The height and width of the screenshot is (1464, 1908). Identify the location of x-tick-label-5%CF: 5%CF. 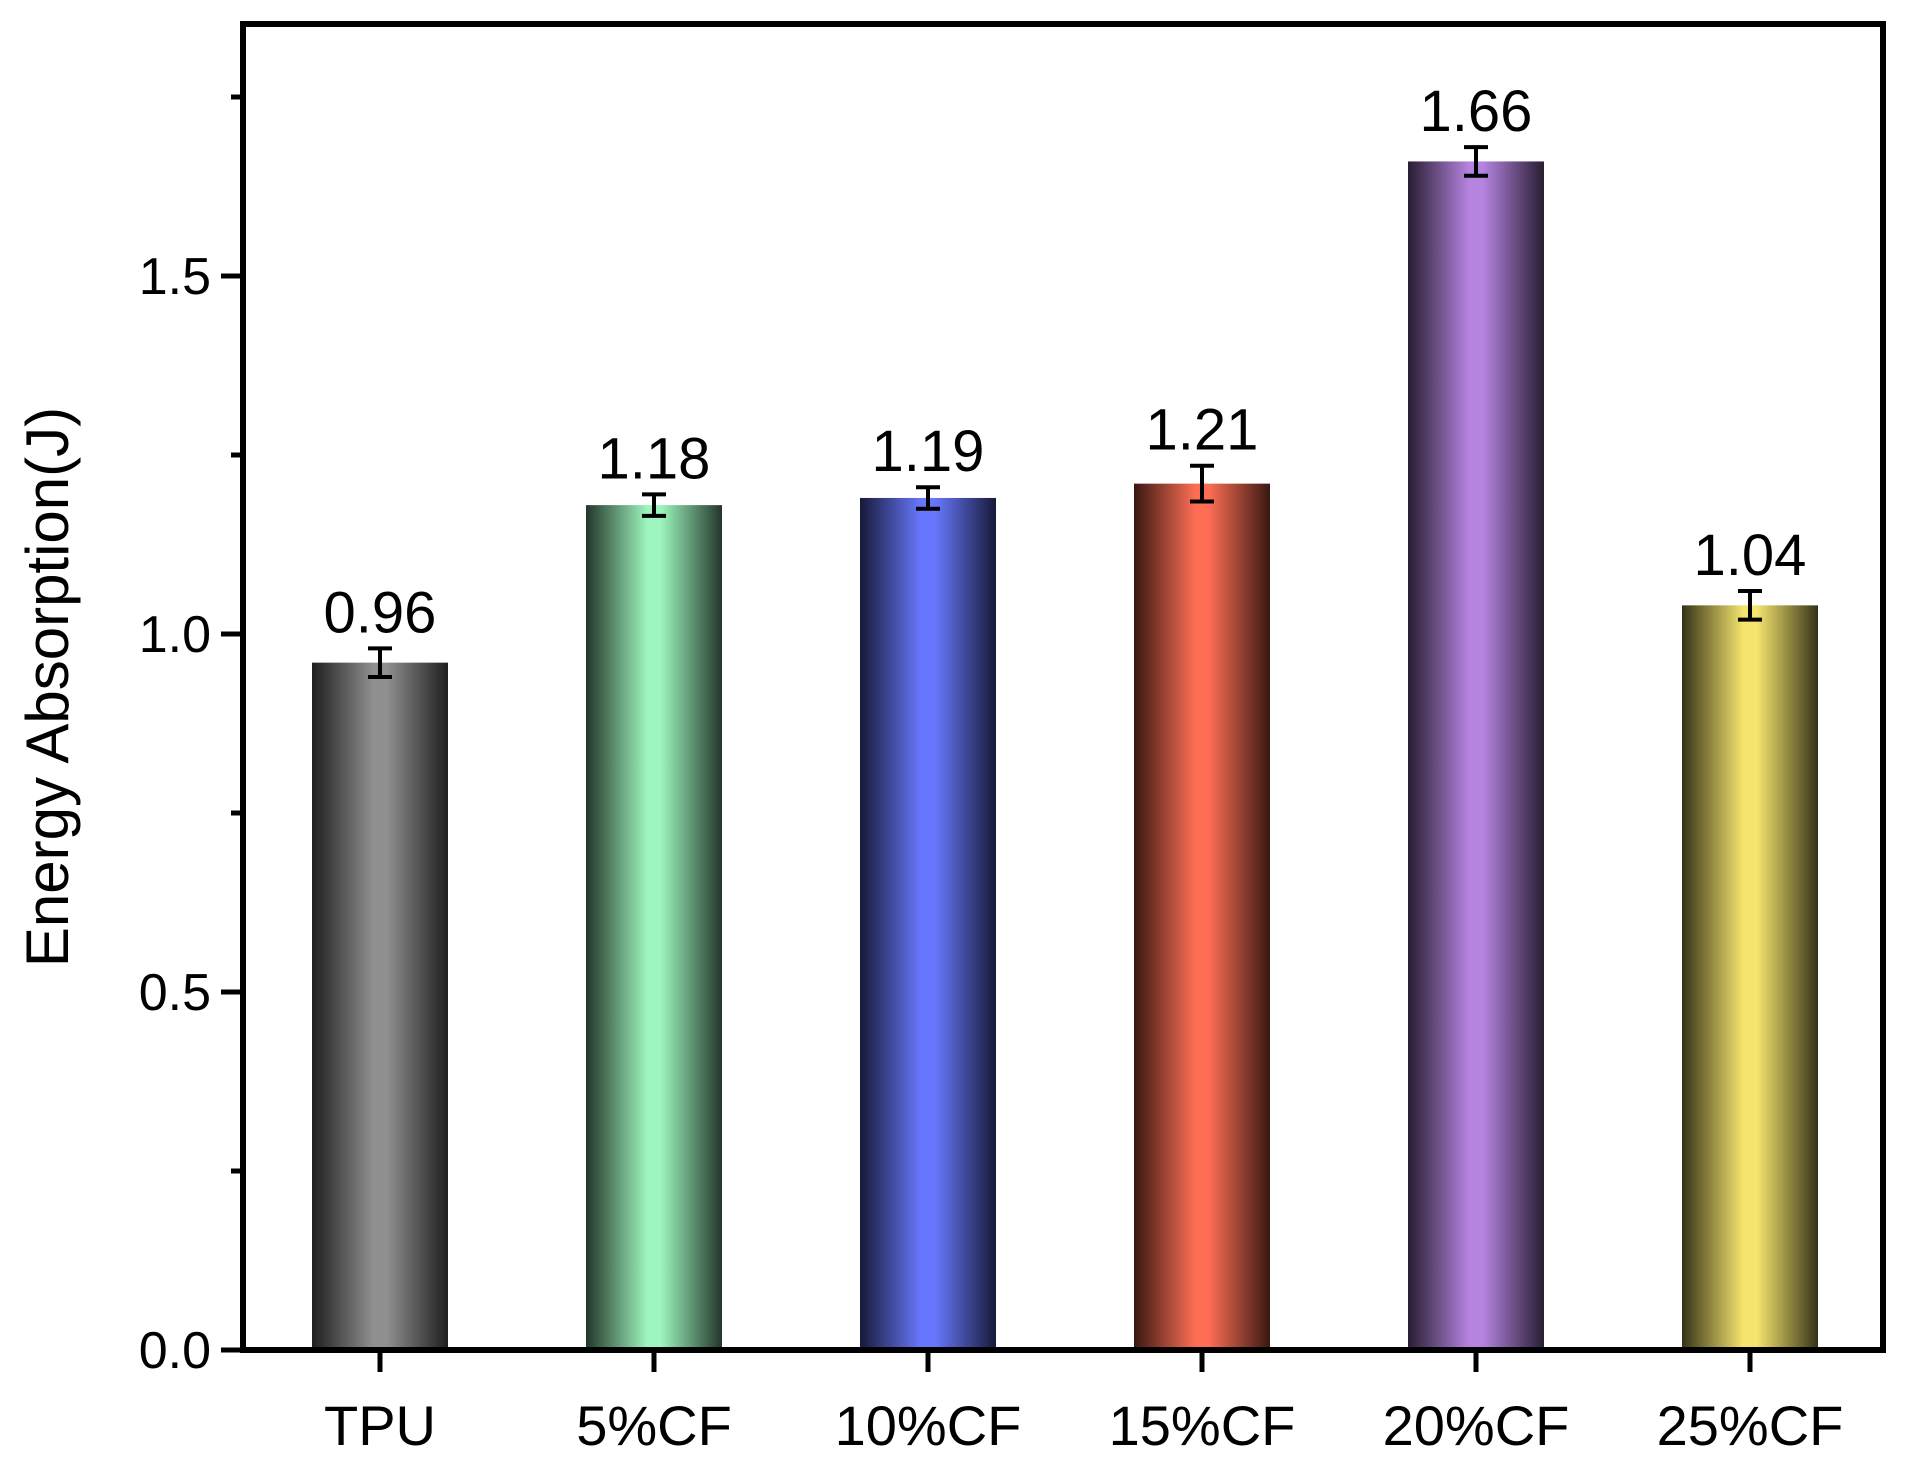
(654, 1425).